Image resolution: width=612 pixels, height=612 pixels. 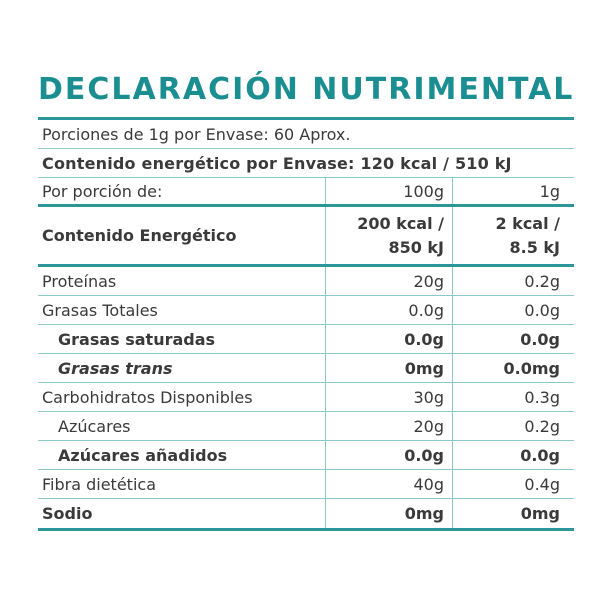 I want to click on servings-row: Porciones de 1g por Envase: 60 Aprox., so click(x=306, y=134).